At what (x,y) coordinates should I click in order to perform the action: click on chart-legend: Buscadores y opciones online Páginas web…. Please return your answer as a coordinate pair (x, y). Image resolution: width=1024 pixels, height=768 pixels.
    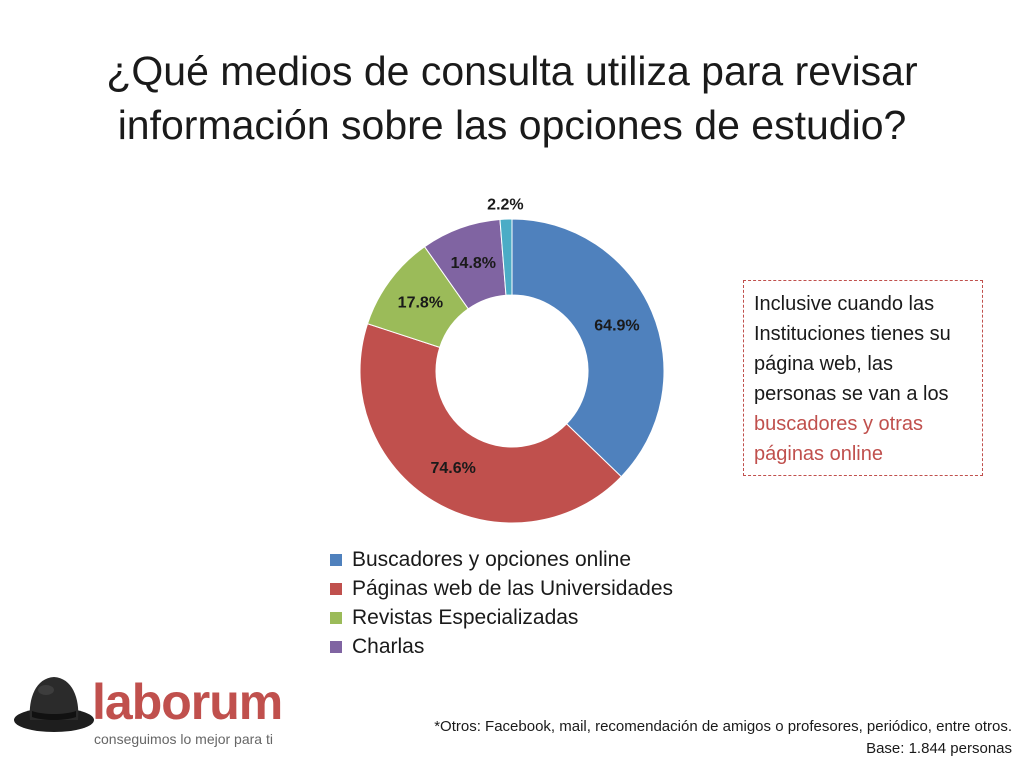
    Looking at the image, I should click on (501, 603).